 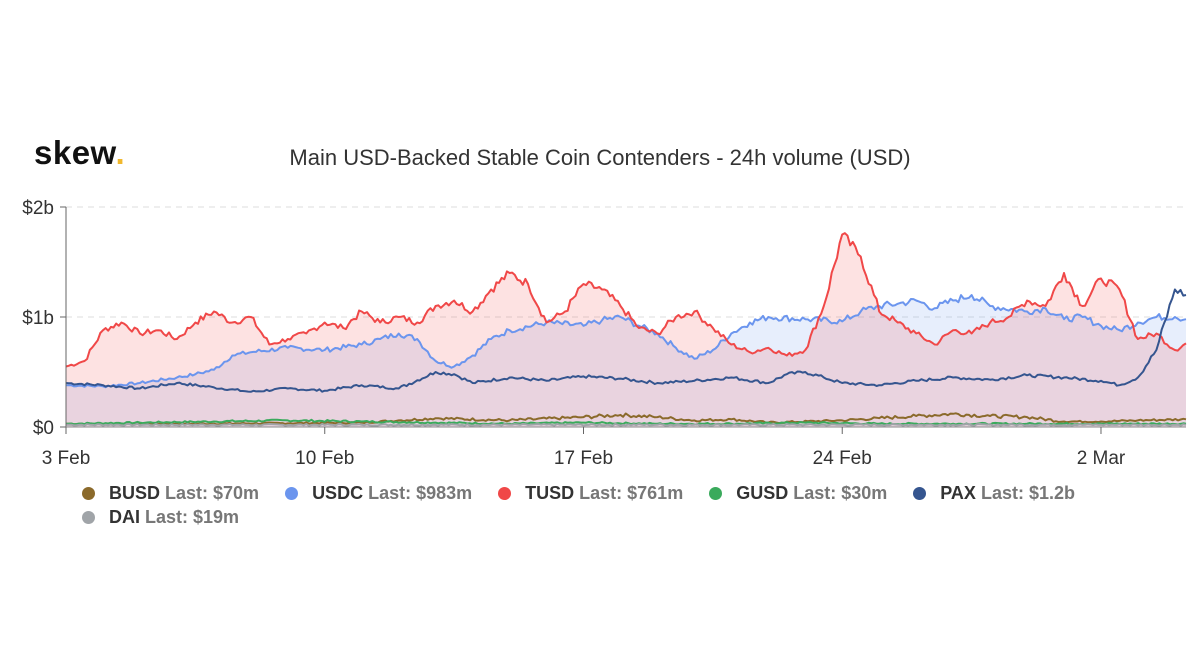 What do you see at coordinates (192, 517) in the screenshot?
I see `legend-last-dai: Last: $19m` at bounding box center [192, 517].